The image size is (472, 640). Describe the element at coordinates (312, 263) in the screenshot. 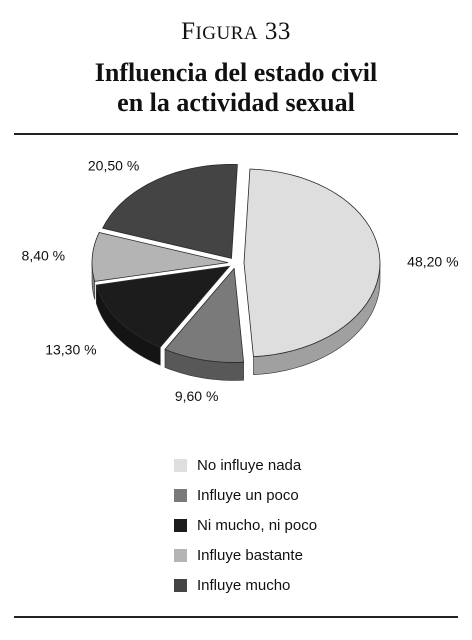

I see `pie-slice-no-influye-nada` at that location.